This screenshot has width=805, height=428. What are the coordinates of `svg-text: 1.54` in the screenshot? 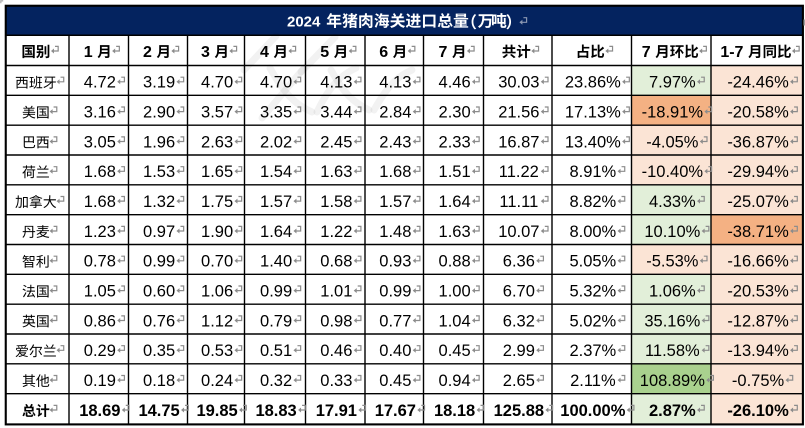 It's located at (276, 172).